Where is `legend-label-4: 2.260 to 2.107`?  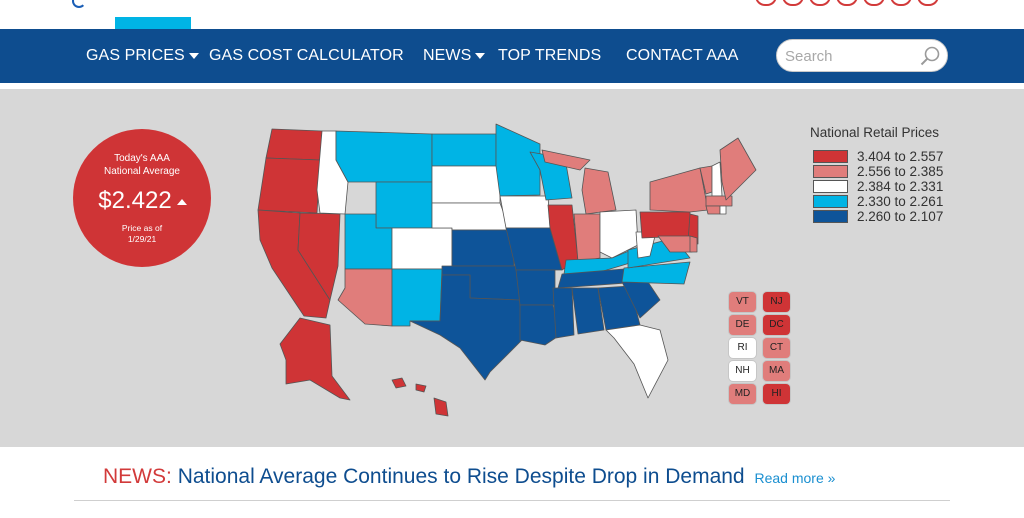 legend-label-4: 2.260 to 2.107 is located at coordinates (900, 216).